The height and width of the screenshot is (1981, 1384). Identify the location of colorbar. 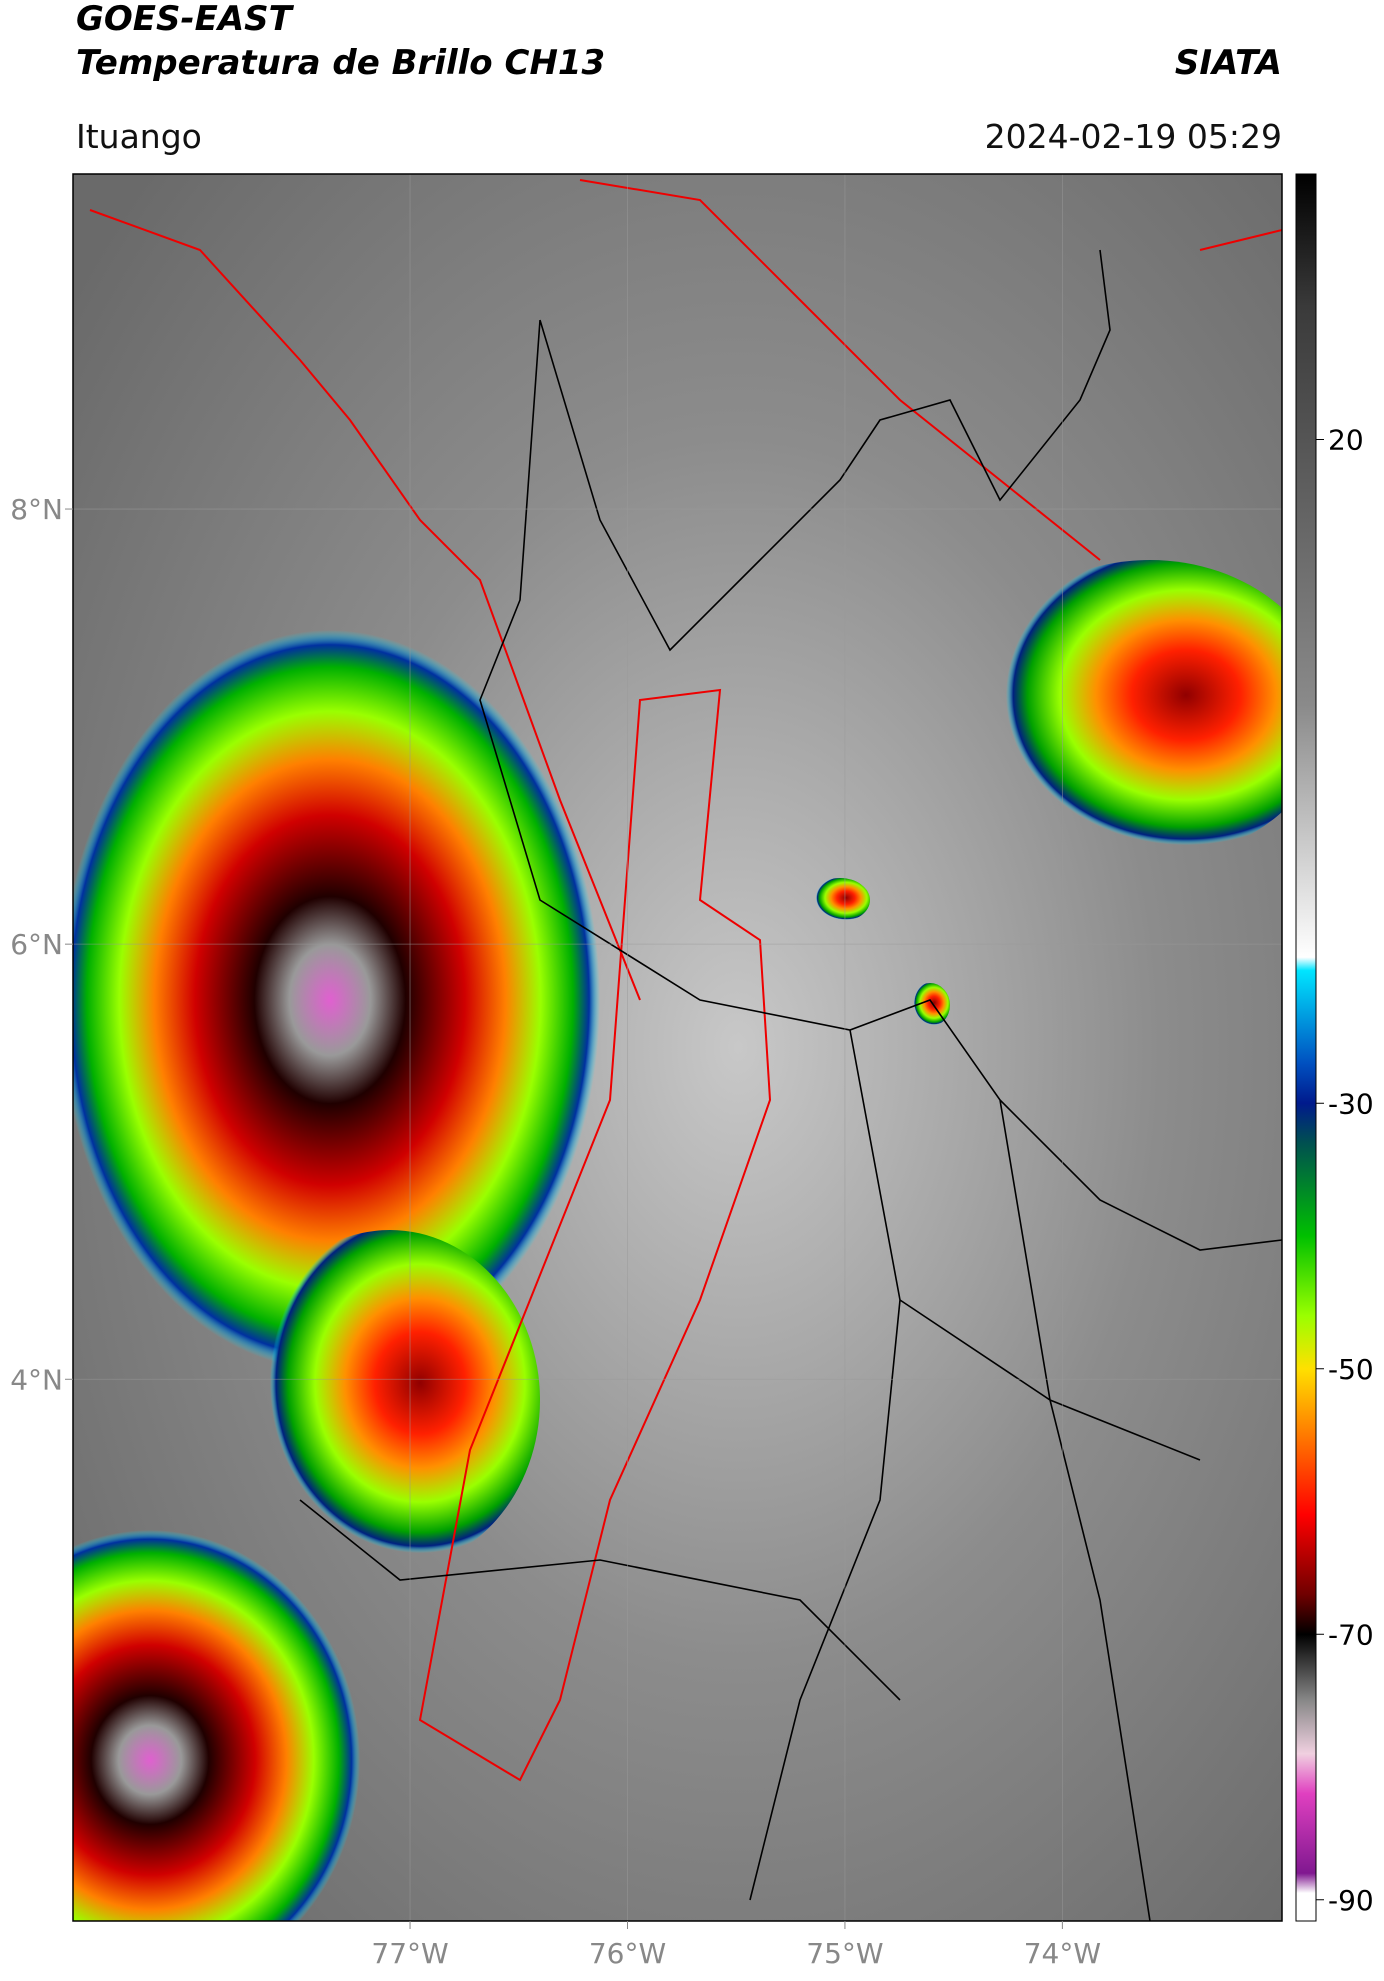
(1306, 1047).